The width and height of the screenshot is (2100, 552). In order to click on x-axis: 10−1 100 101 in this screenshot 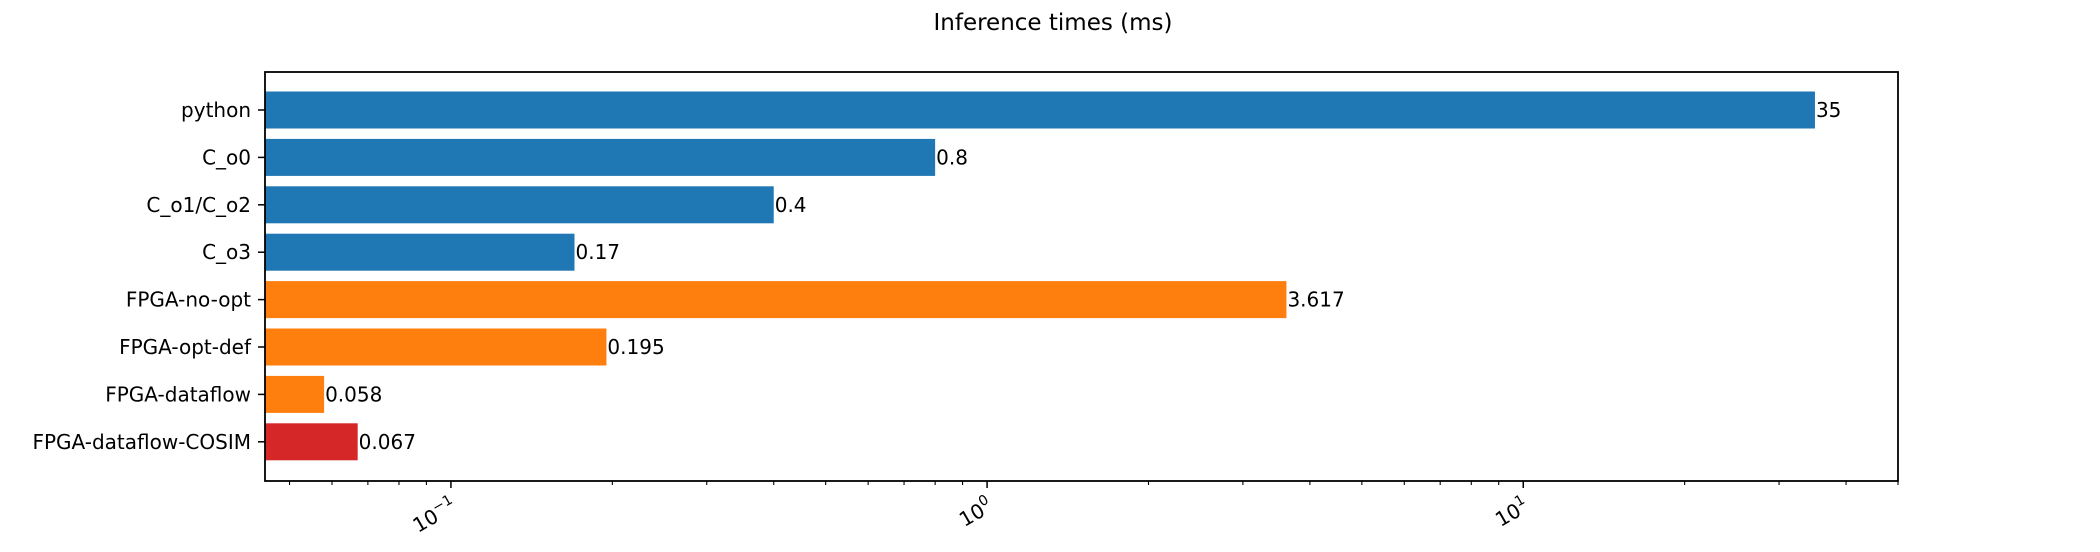, I will do `click(1093, 509)`.